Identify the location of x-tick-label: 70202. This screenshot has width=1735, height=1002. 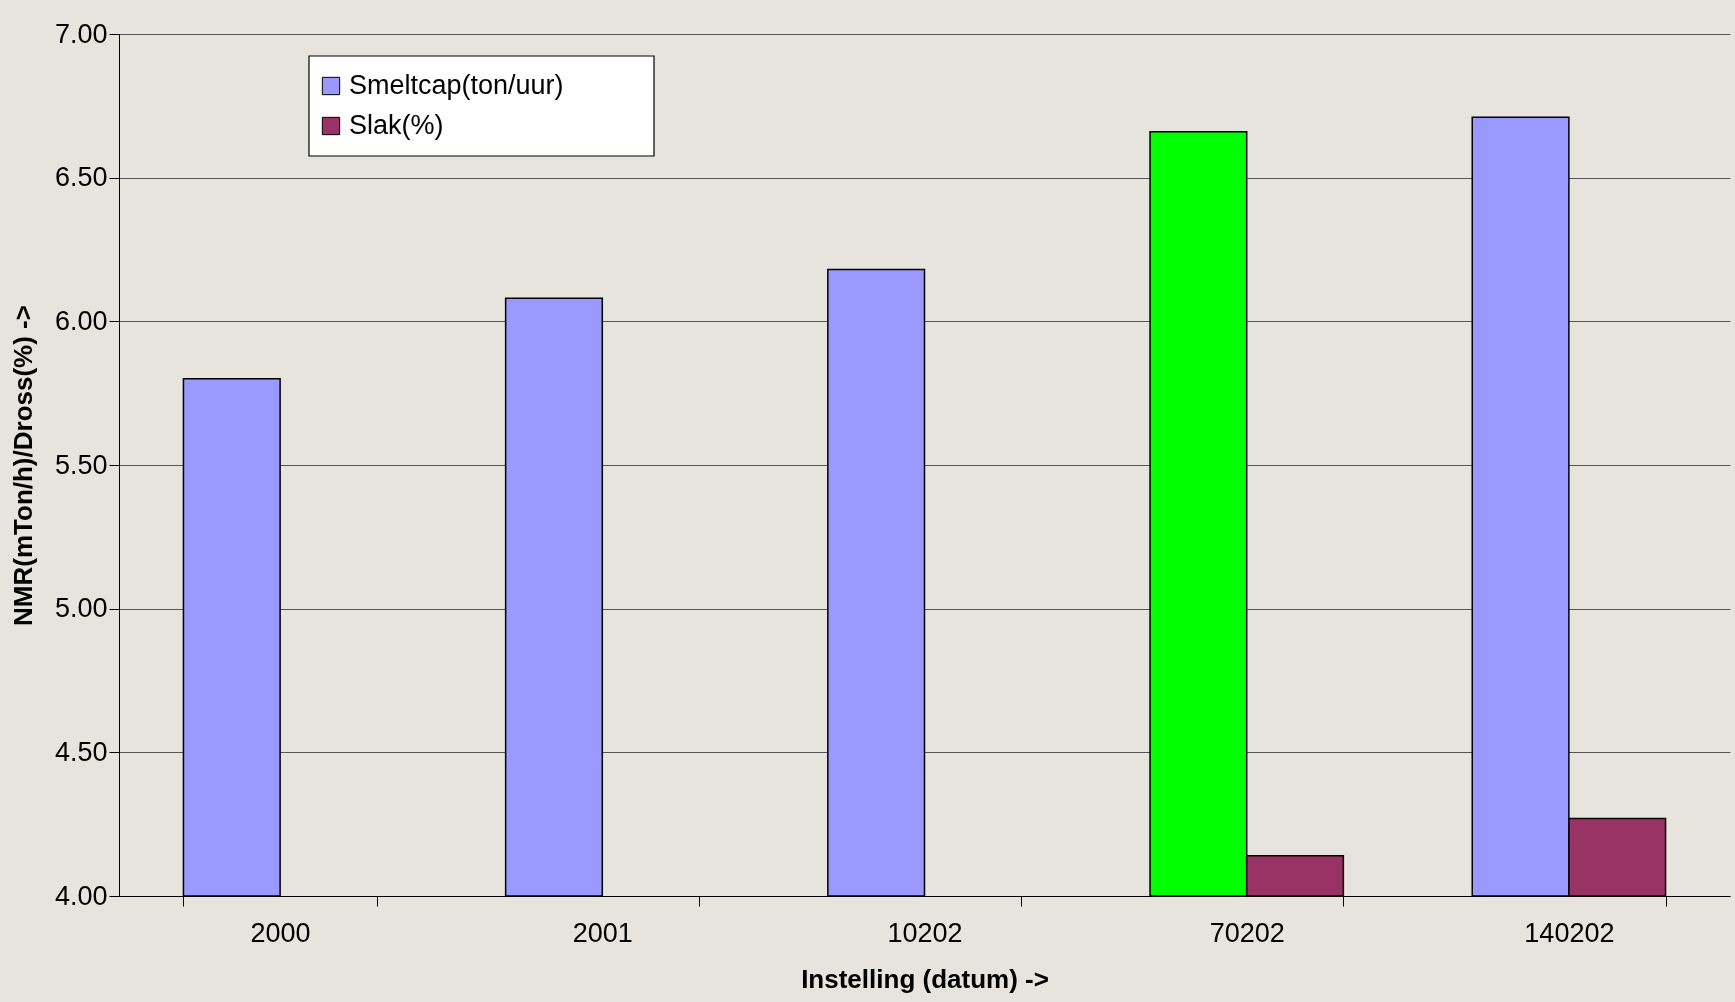
(1247, 932).